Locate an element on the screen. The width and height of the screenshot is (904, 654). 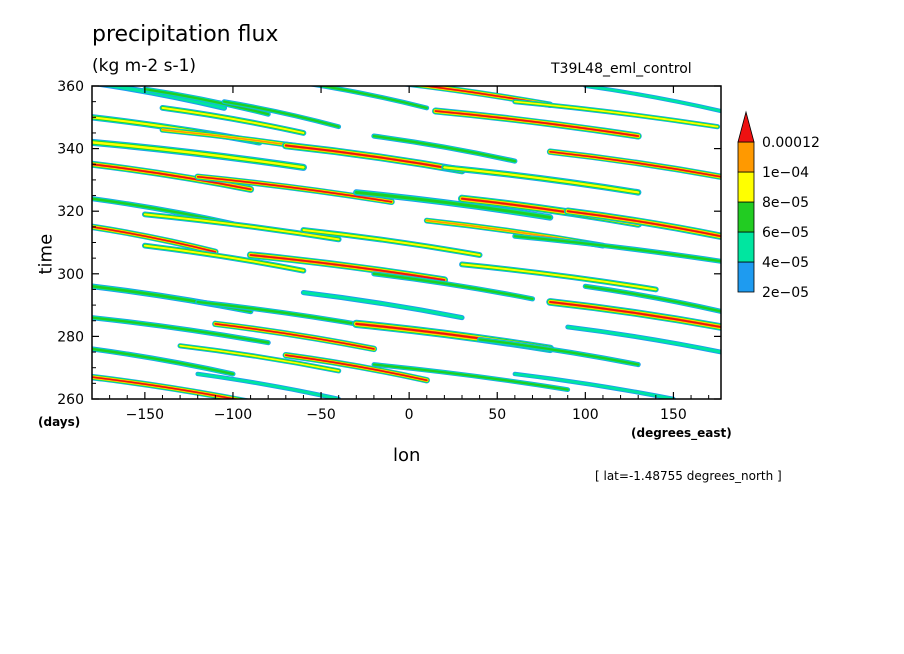
x-axis-label: lon is located at coordinates (407, 455).